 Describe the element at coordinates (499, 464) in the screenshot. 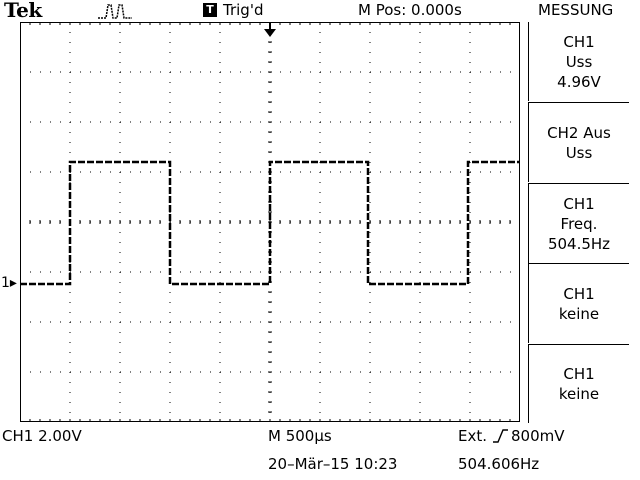

I see `trigger-frequency-readout: 504.606Hz` at that location.